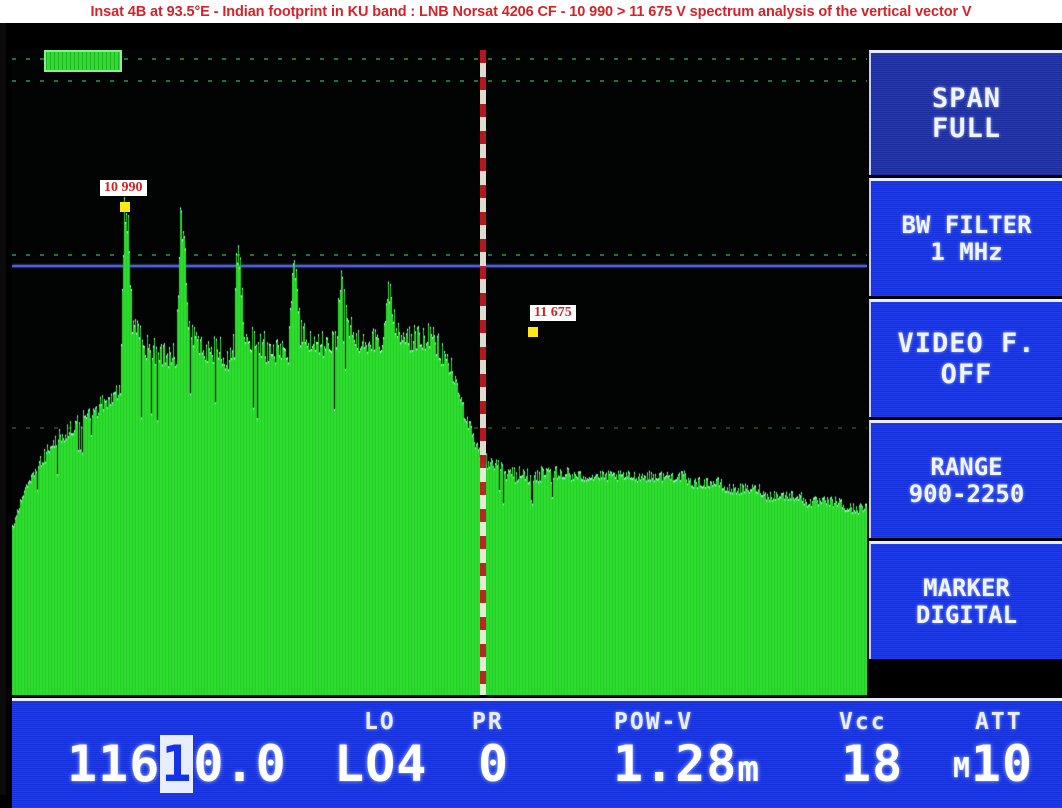 The height and width of the screenshot is (808, 1062). I want to click on att-header-text: ATT, so click(999, 722).